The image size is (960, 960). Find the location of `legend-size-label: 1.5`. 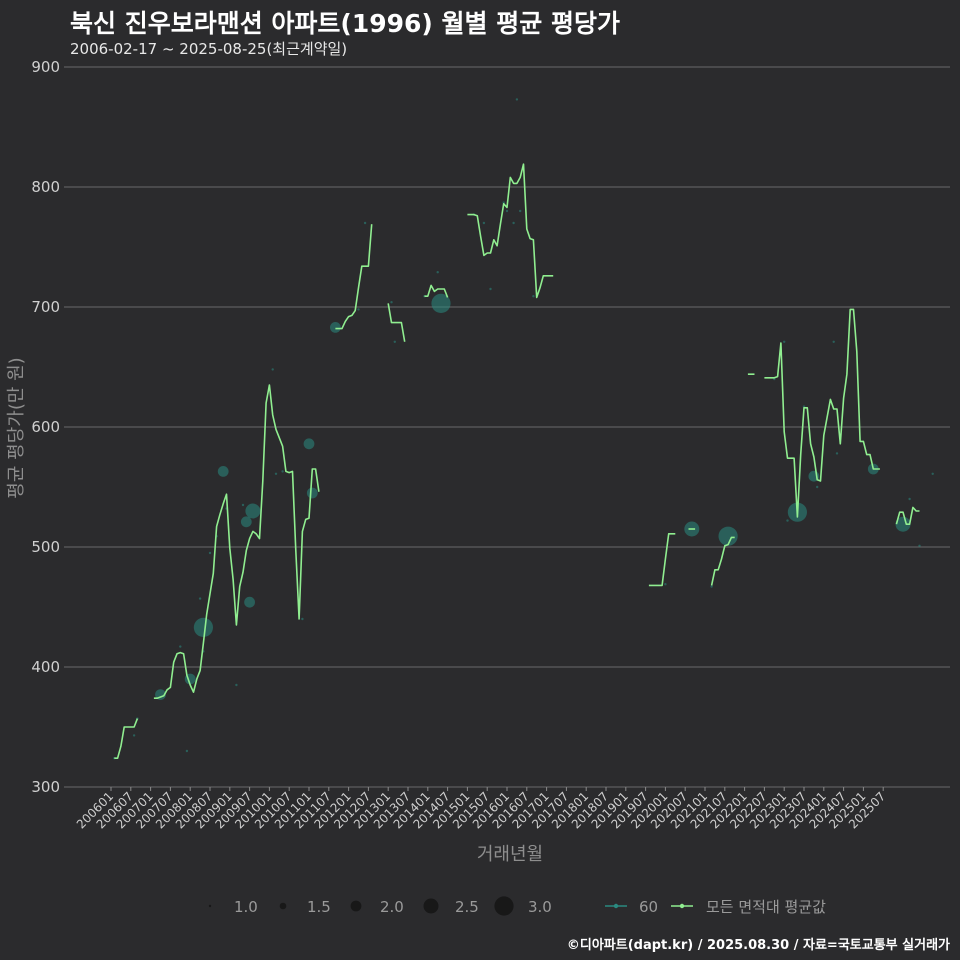

legend-size-label: 1.5 is located at coordinates (319, 907).